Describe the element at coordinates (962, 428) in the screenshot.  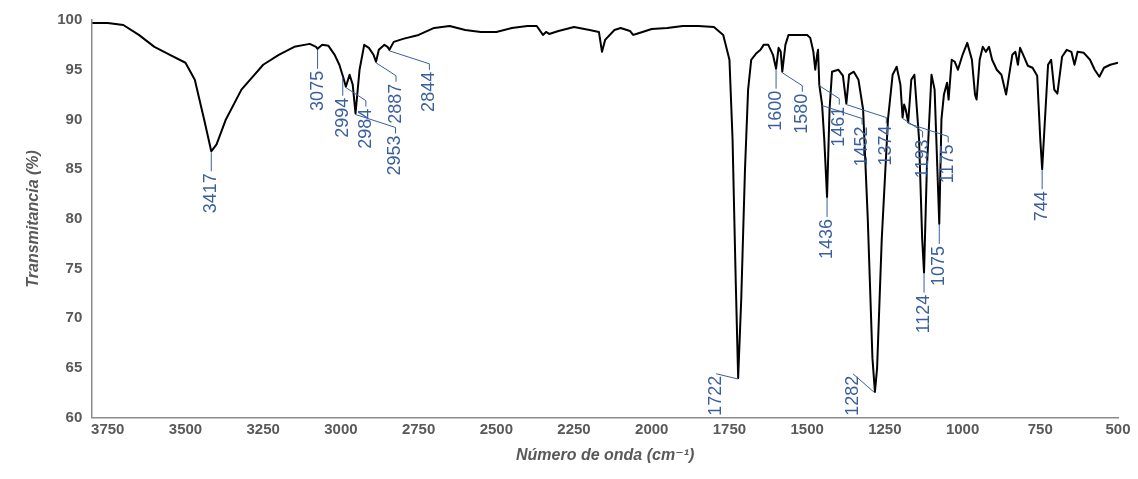
I see `x-tick-label: 1000` at that location.